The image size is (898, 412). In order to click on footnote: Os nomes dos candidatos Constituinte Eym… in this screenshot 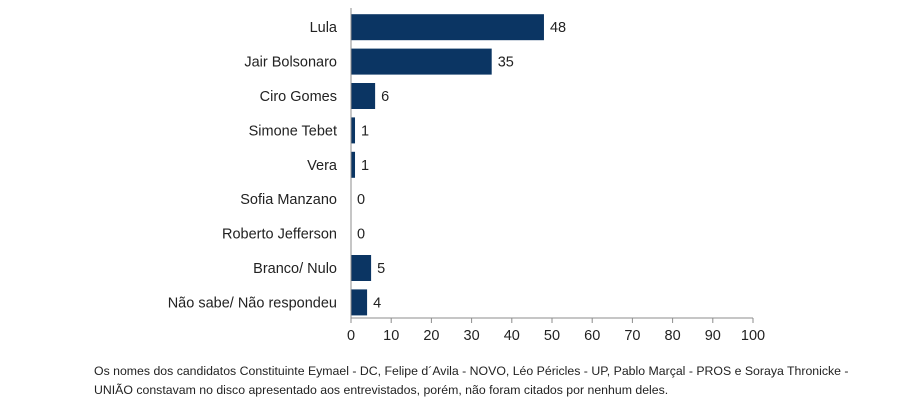, I will do `click(471, 380)`.